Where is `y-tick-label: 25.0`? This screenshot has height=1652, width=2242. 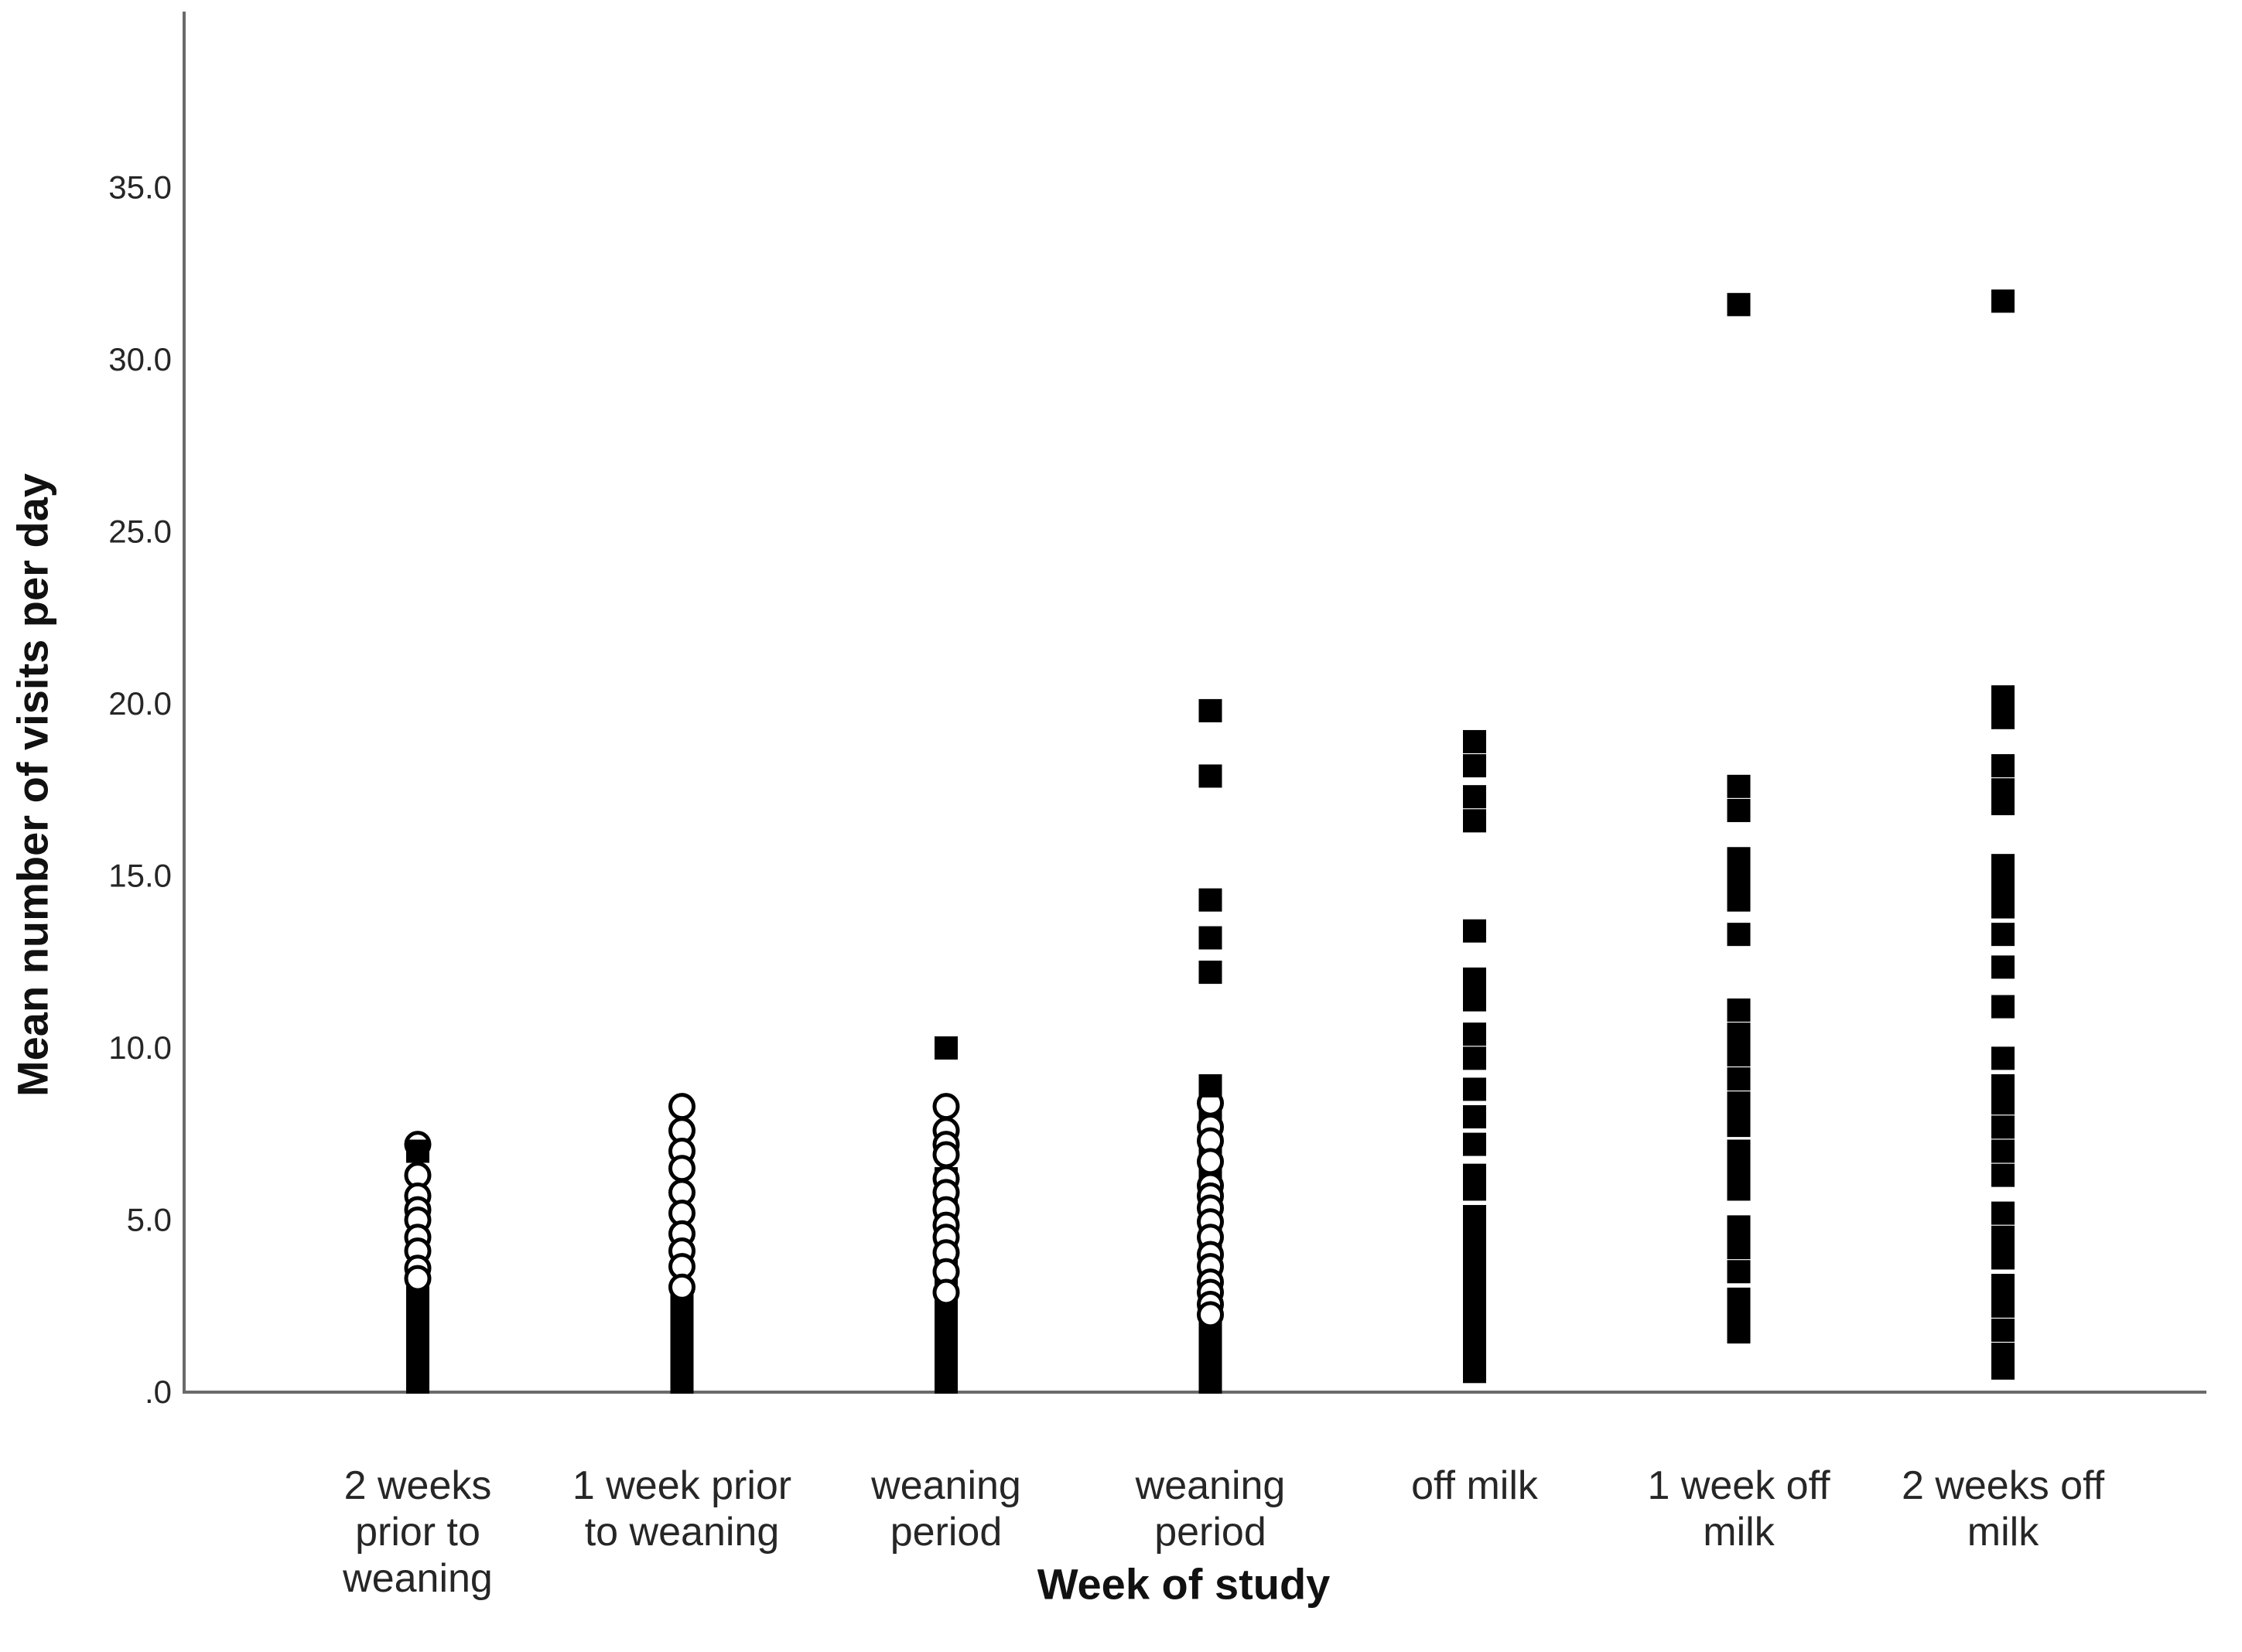
y-tick-label: 25.0 is located at coordinates (140, 532).